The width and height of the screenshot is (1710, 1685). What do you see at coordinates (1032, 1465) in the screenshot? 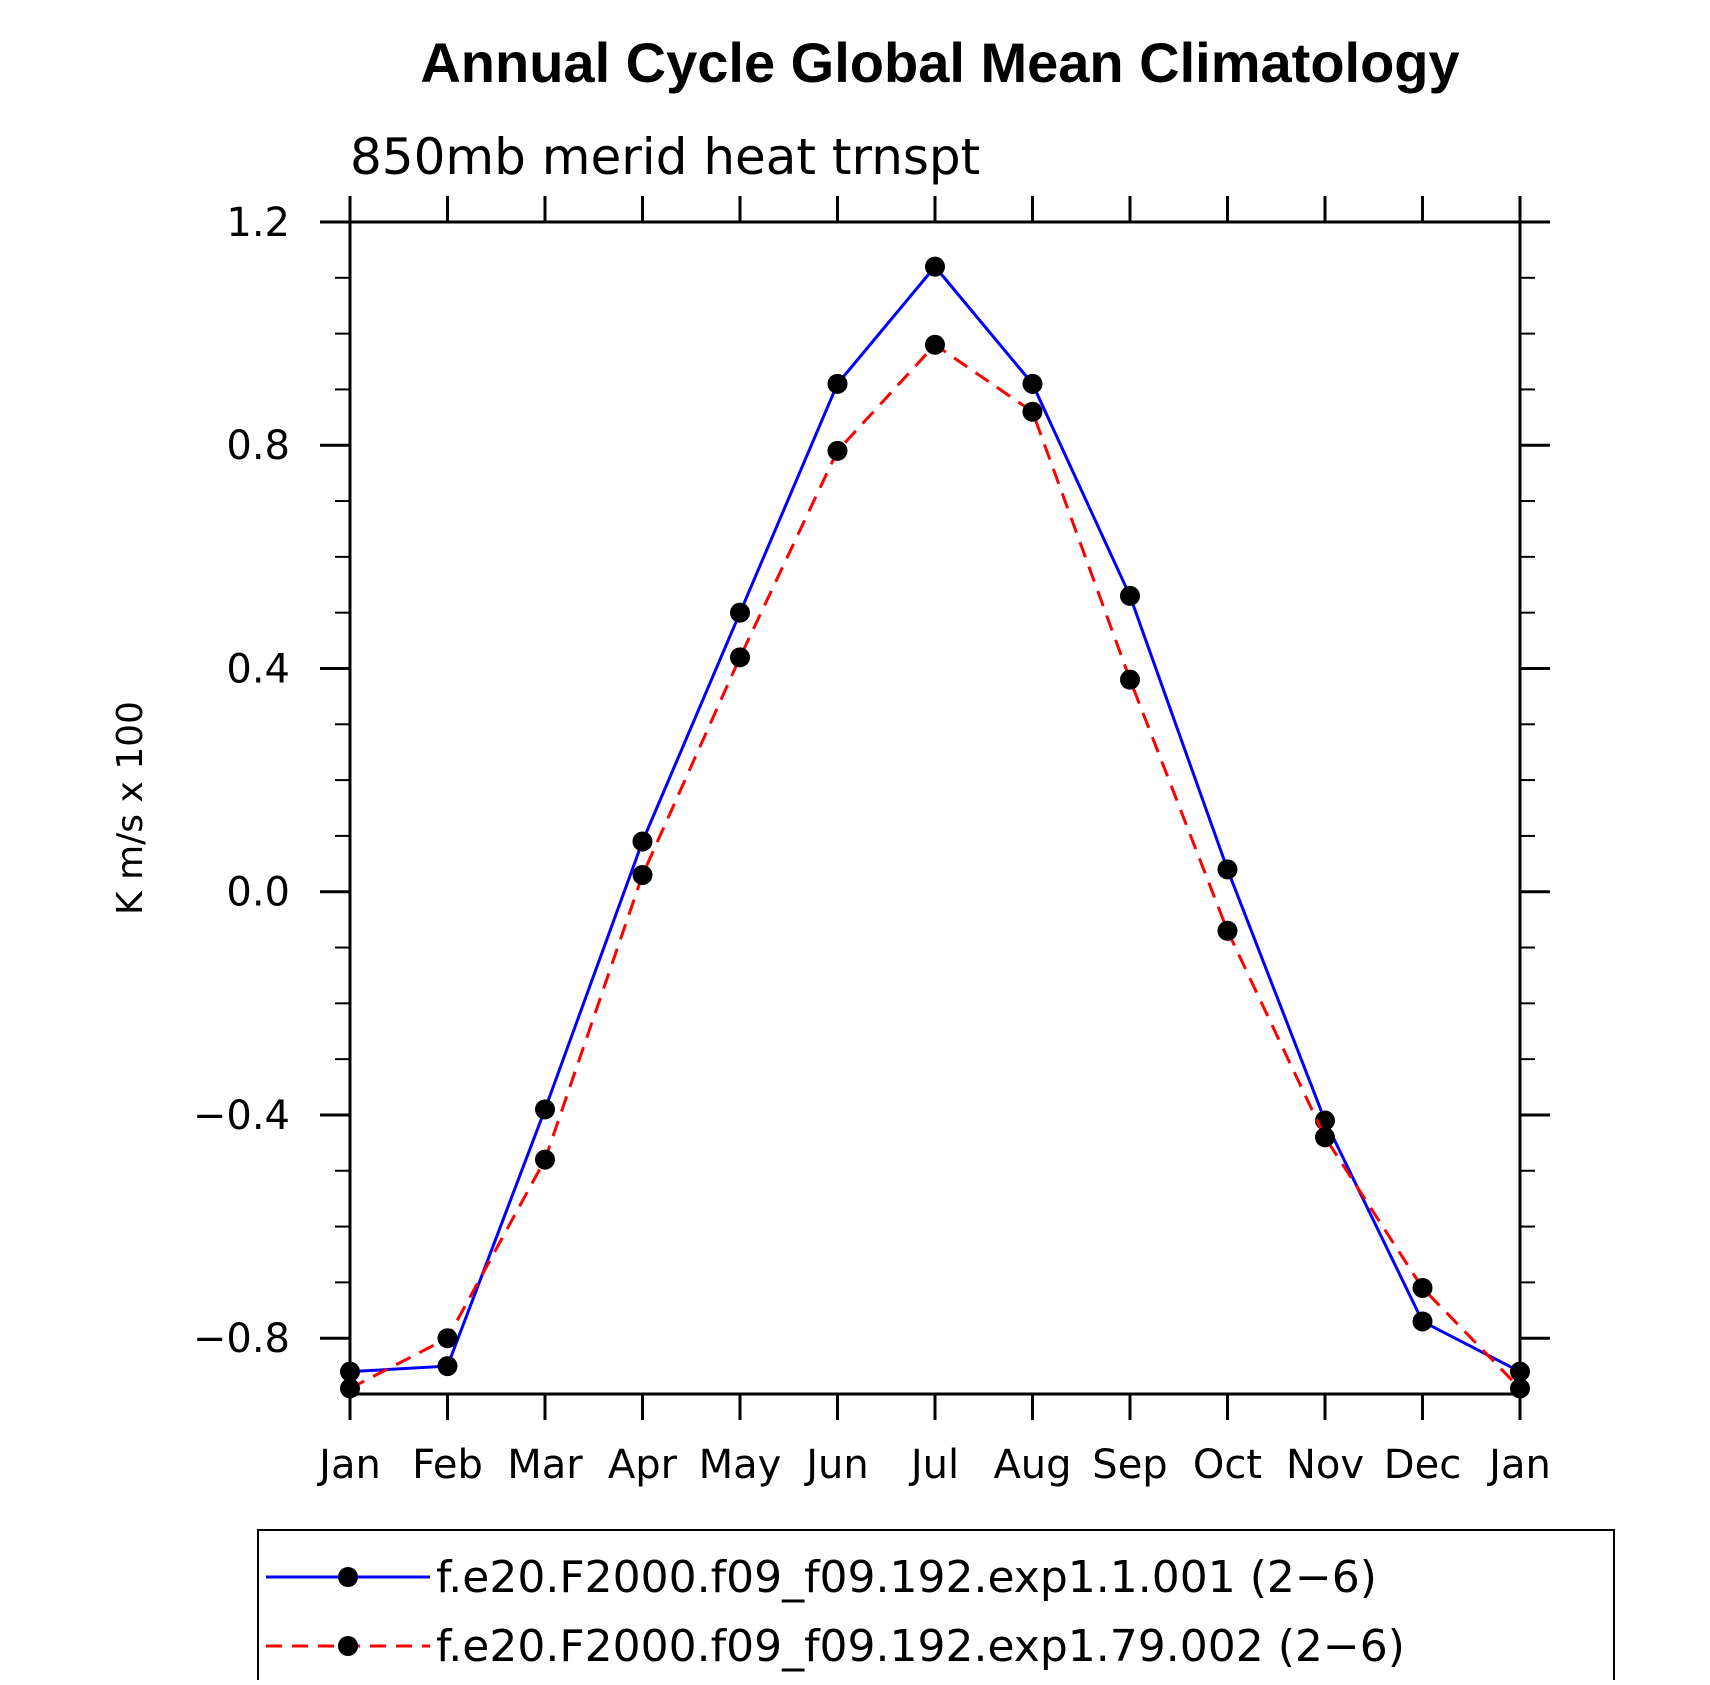
I see `x-tick-label: Aug` at bounding box center [1032, 1465].